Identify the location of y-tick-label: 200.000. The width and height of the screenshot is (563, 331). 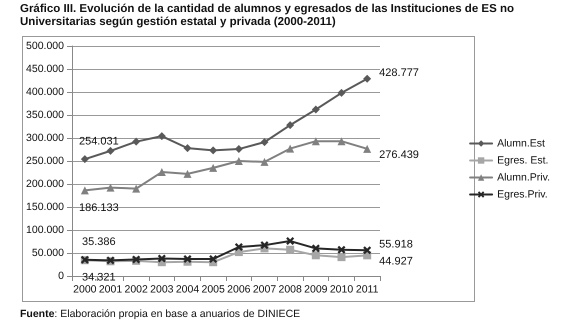
(45, 184).